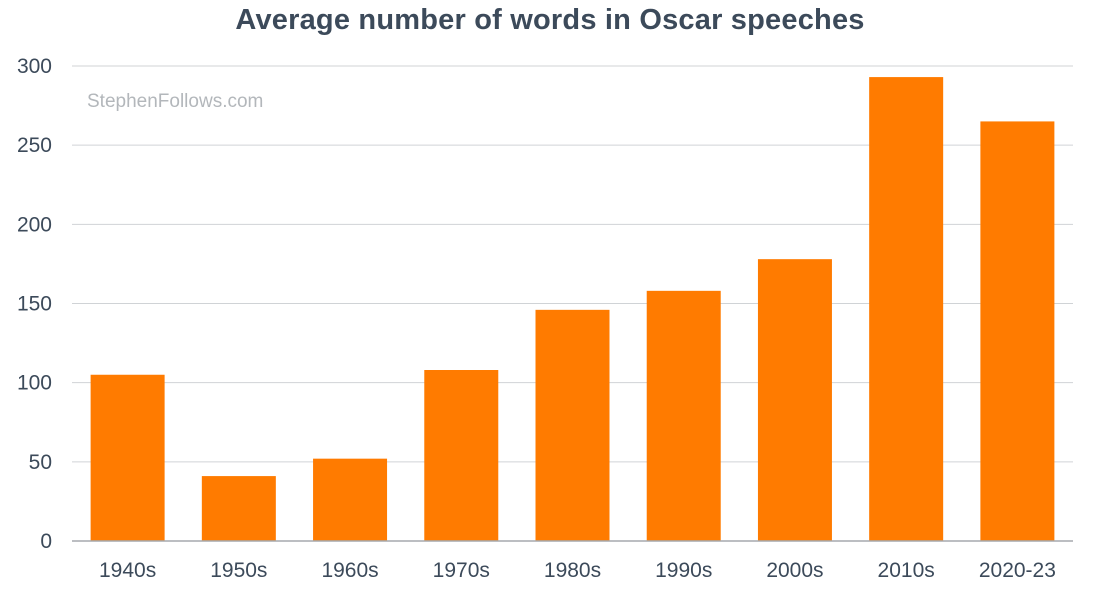 The image size is (1100, 603). Describe the element at coordinates (572, 425) in the screenshot. I see `bar-1980s` at that location.